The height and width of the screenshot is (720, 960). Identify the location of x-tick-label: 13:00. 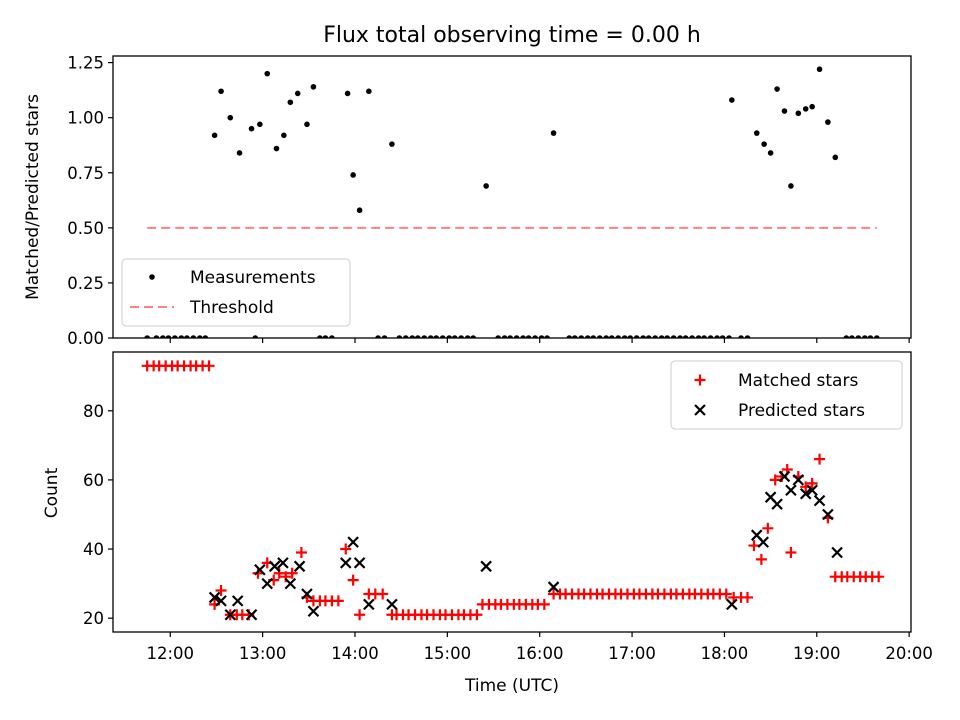
(263, 653).